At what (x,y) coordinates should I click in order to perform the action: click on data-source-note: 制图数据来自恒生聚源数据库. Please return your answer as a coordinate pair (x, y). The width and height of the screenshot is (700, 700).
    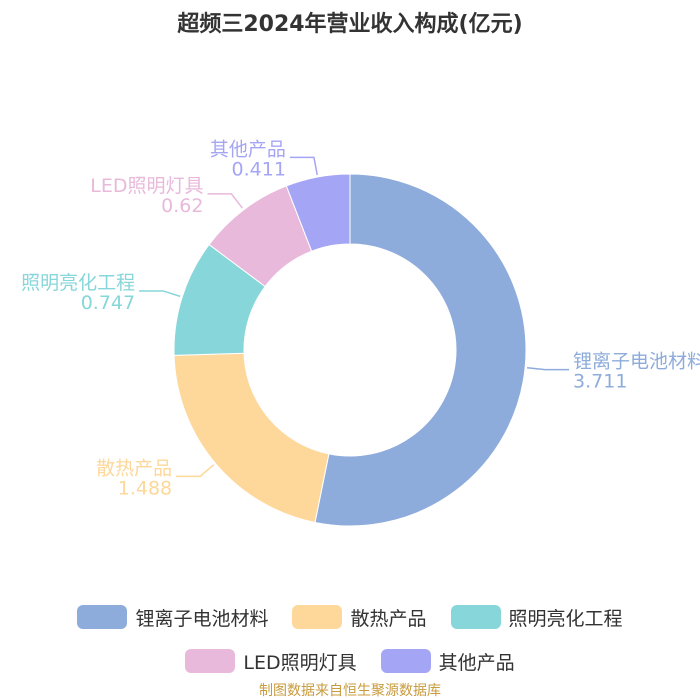
    Looking at the image, I should click on (350, 691).